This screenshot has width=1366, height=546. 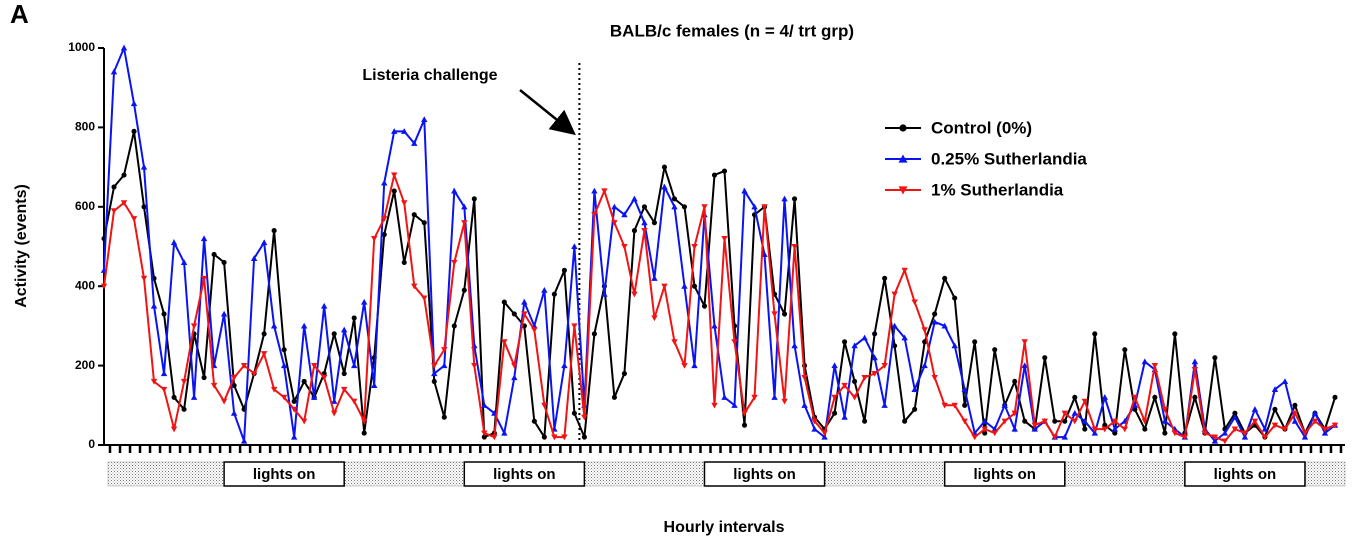 I want to click on y-tick-label: 200, so click(x=85, y=365).